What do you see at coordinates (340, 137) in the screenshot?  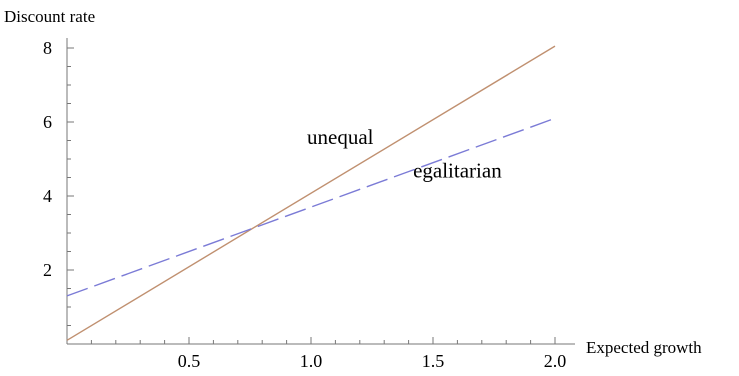 I see `annotation-unequal: unequal` at bounding box center [340, 137].